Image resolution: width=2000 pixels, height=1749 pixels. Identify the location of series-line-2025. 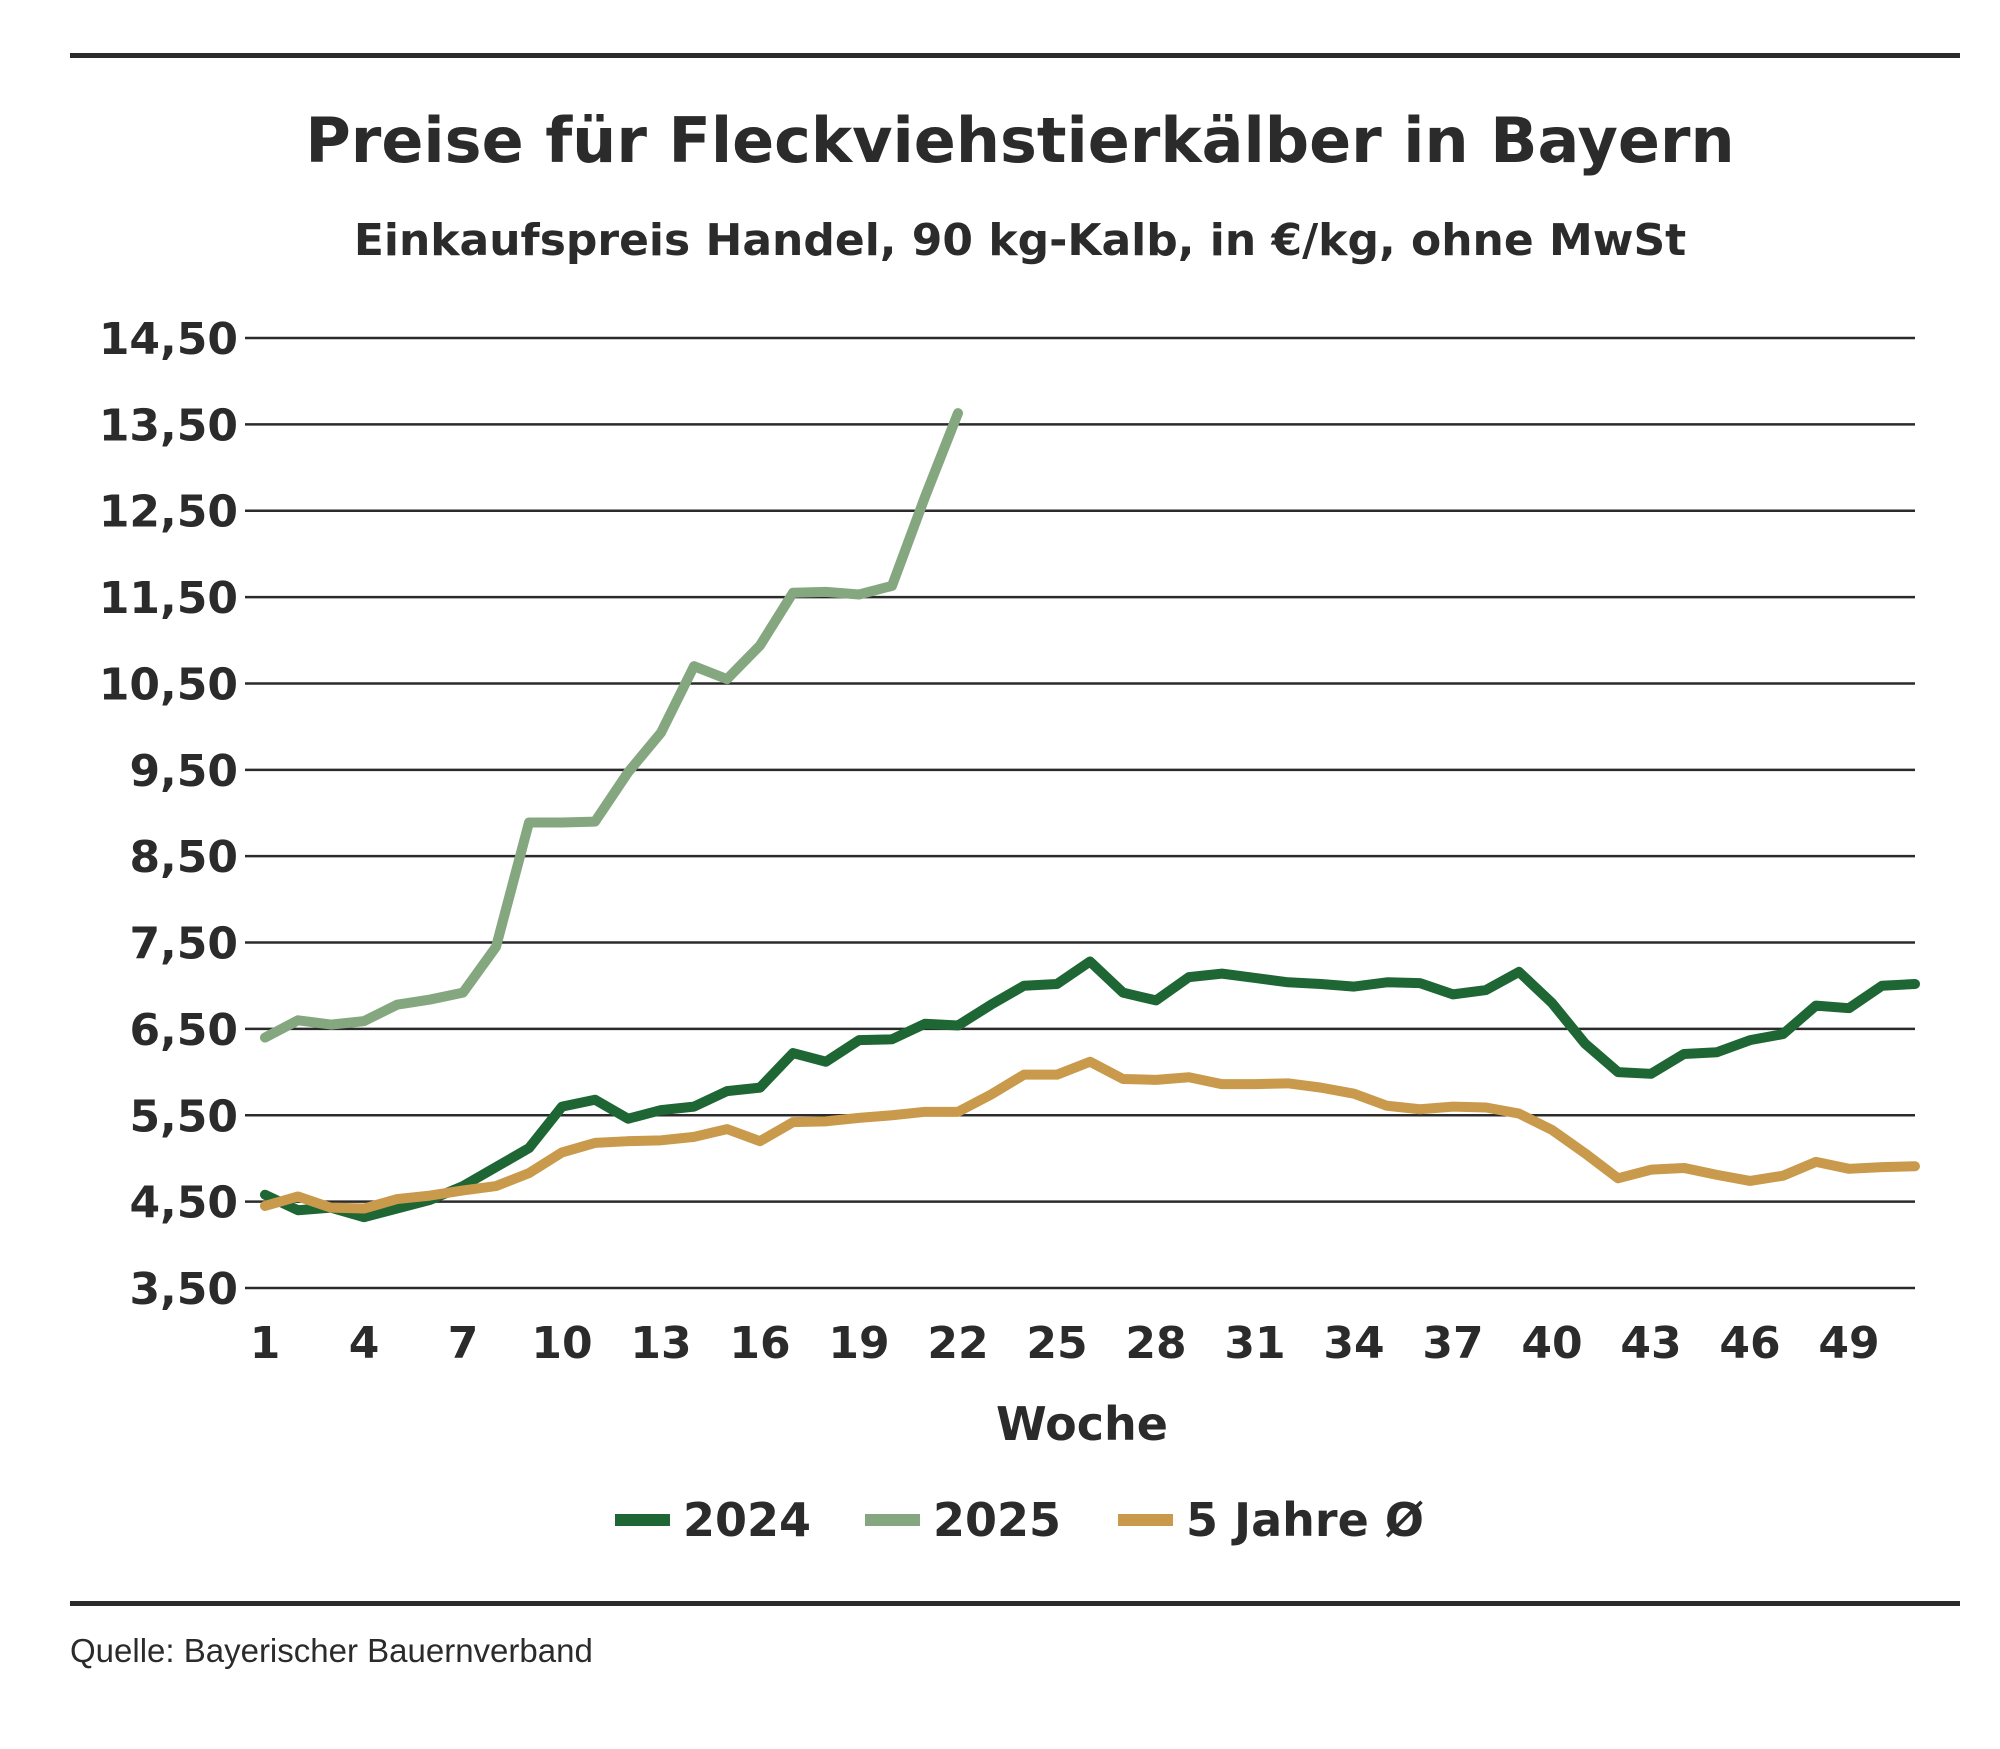
(611, 725).